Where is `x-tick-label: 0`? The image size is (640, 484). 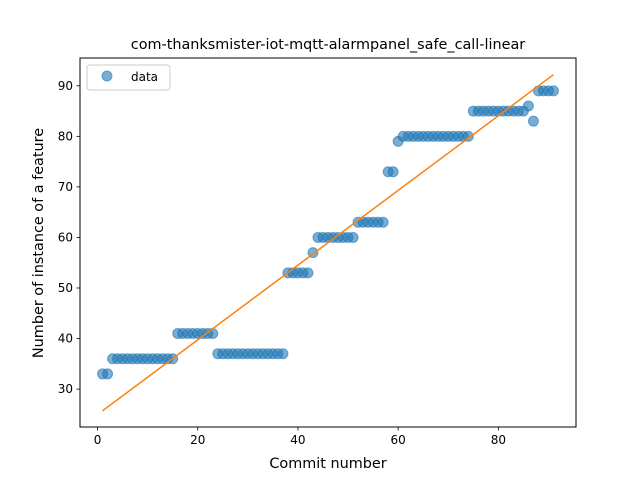 x-tick-label: 0 is located at coordinates (98, 440).